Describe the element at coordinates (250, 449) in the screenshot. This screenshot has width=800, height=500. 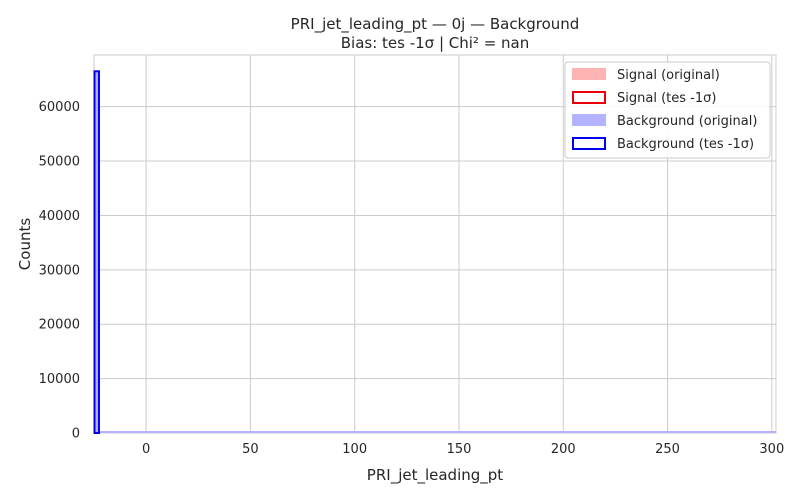
I see `x-tick-label: 50` at that location.